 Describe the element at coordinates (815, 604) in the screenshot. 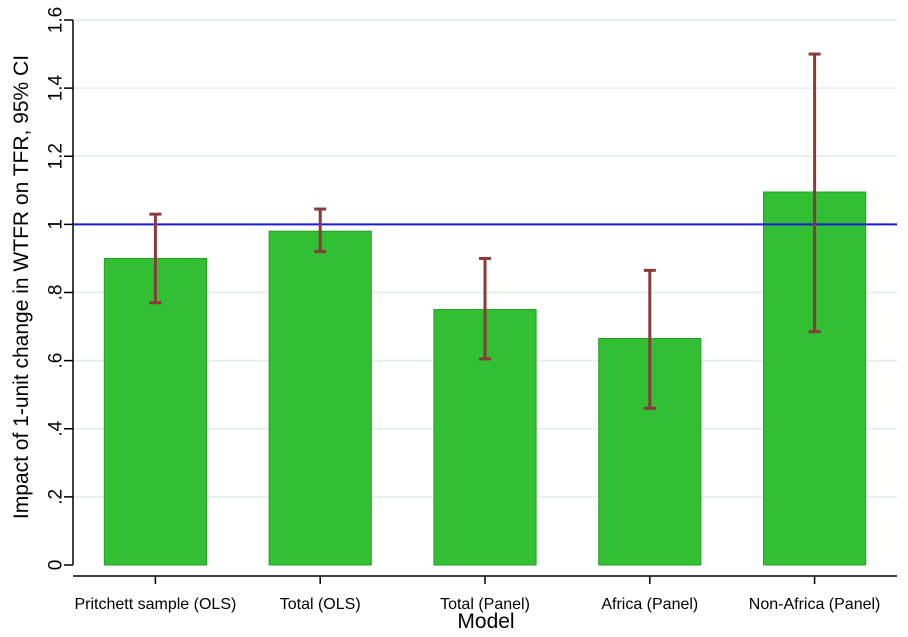

I see `x-tick-label: Non-Africa (Panel)` at that location.